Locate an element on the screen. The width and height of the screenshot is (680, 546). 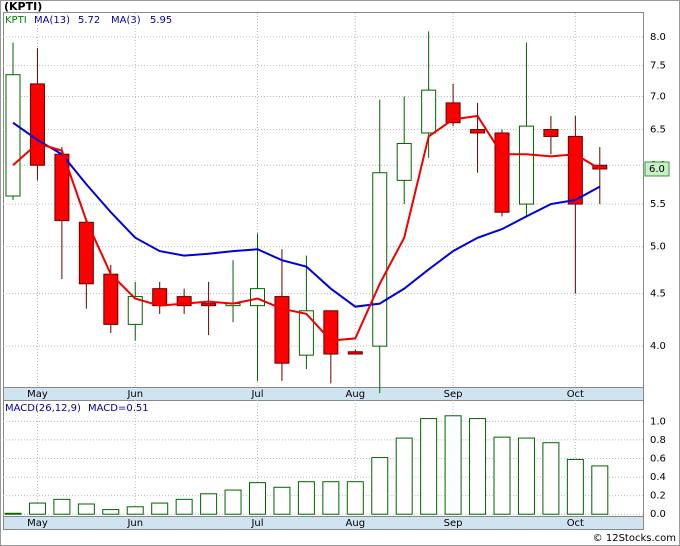
y-tick-label: 7.0 is located at coordinates (658, 96).